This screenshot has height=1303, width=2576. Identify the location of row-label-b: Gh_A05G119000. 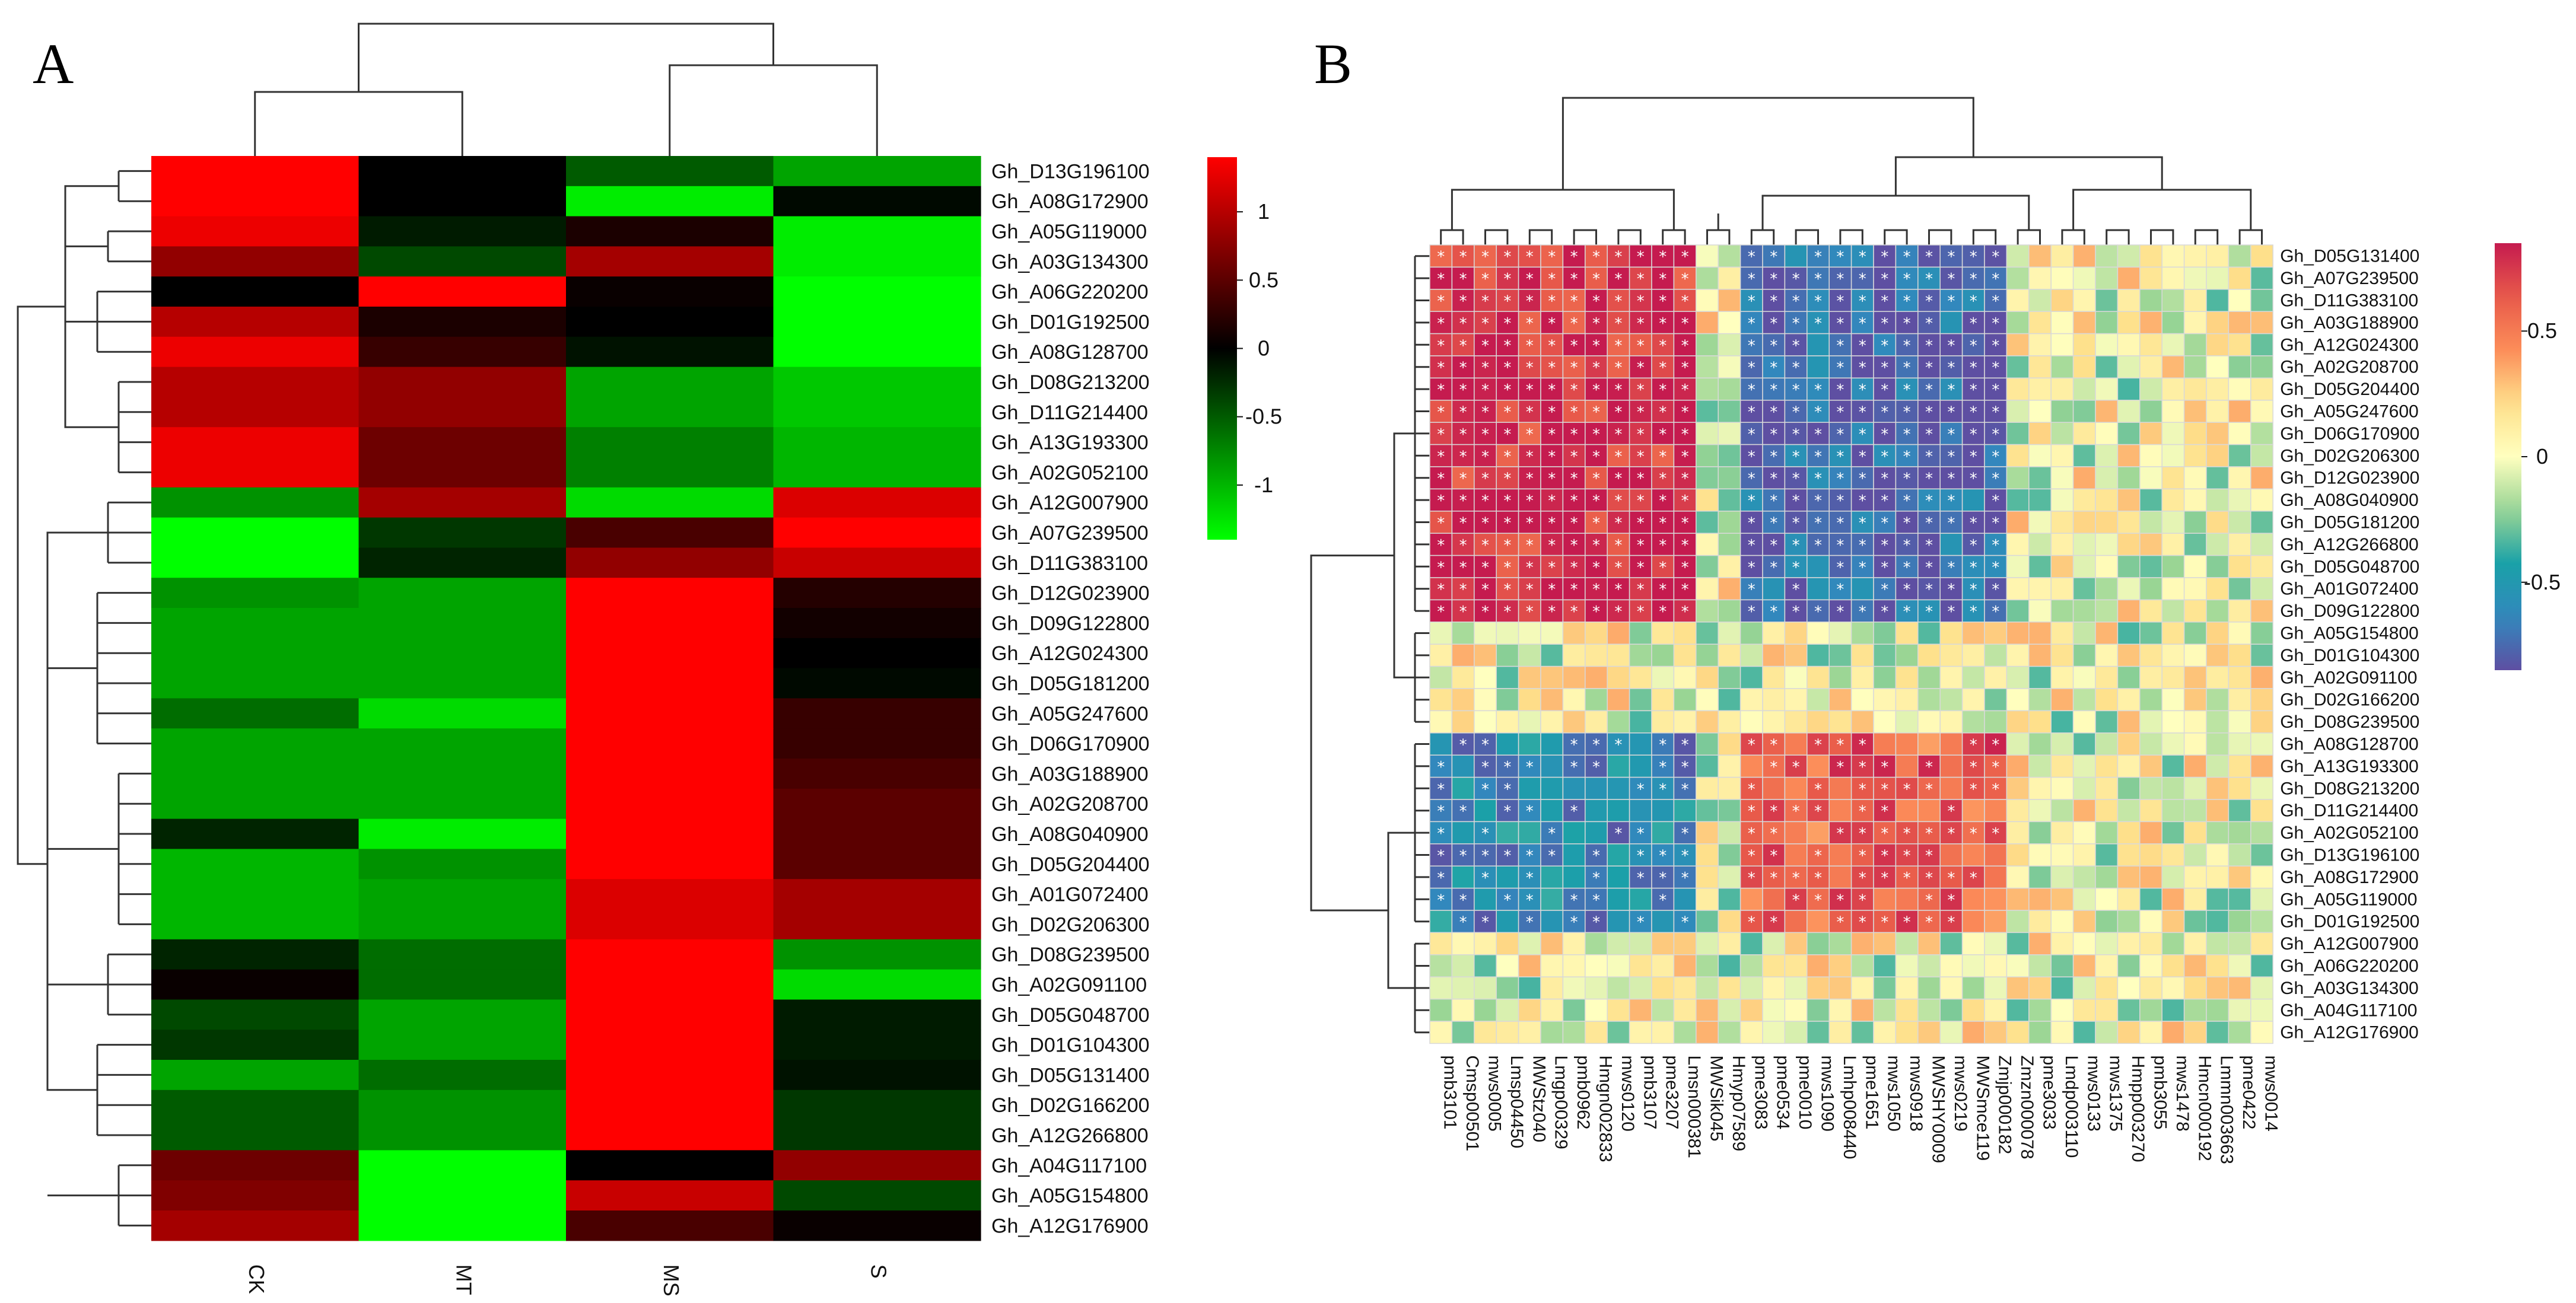
(2348, 899).